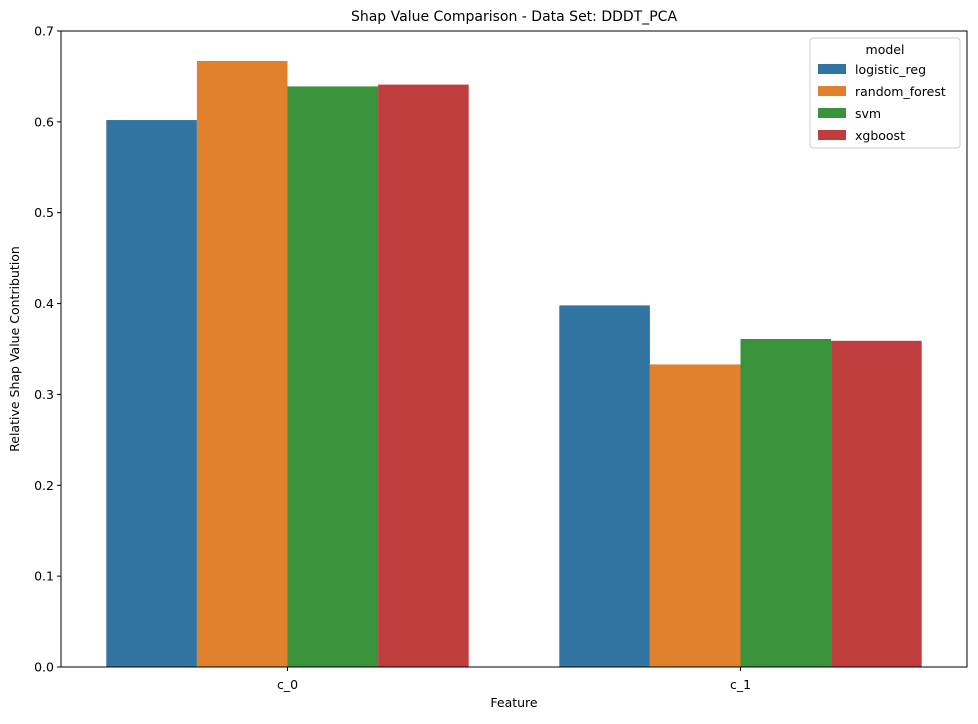 This screenshot has width=978, height=724. I want to click on y-tick-label: 0.0, so click(44, 667).